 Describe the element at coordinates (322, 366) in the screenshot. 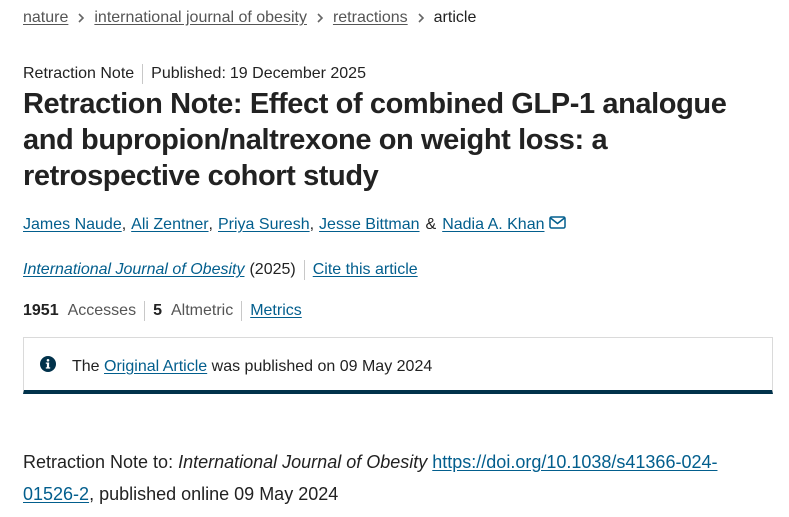

I see `notice-suffix: was published on 09 May 2024` at that location.